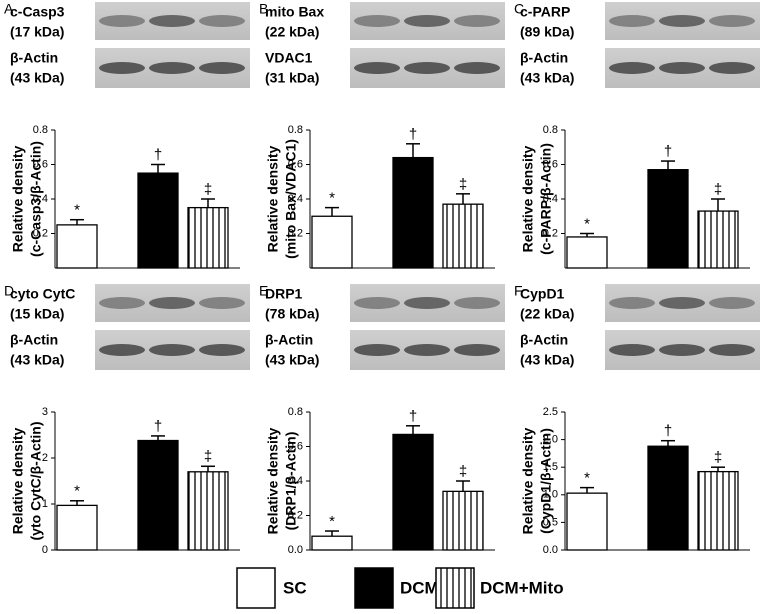 The width and height of the screenshot is (767, 614). I want to click on y-tick-label: 3, so click(45, 412).